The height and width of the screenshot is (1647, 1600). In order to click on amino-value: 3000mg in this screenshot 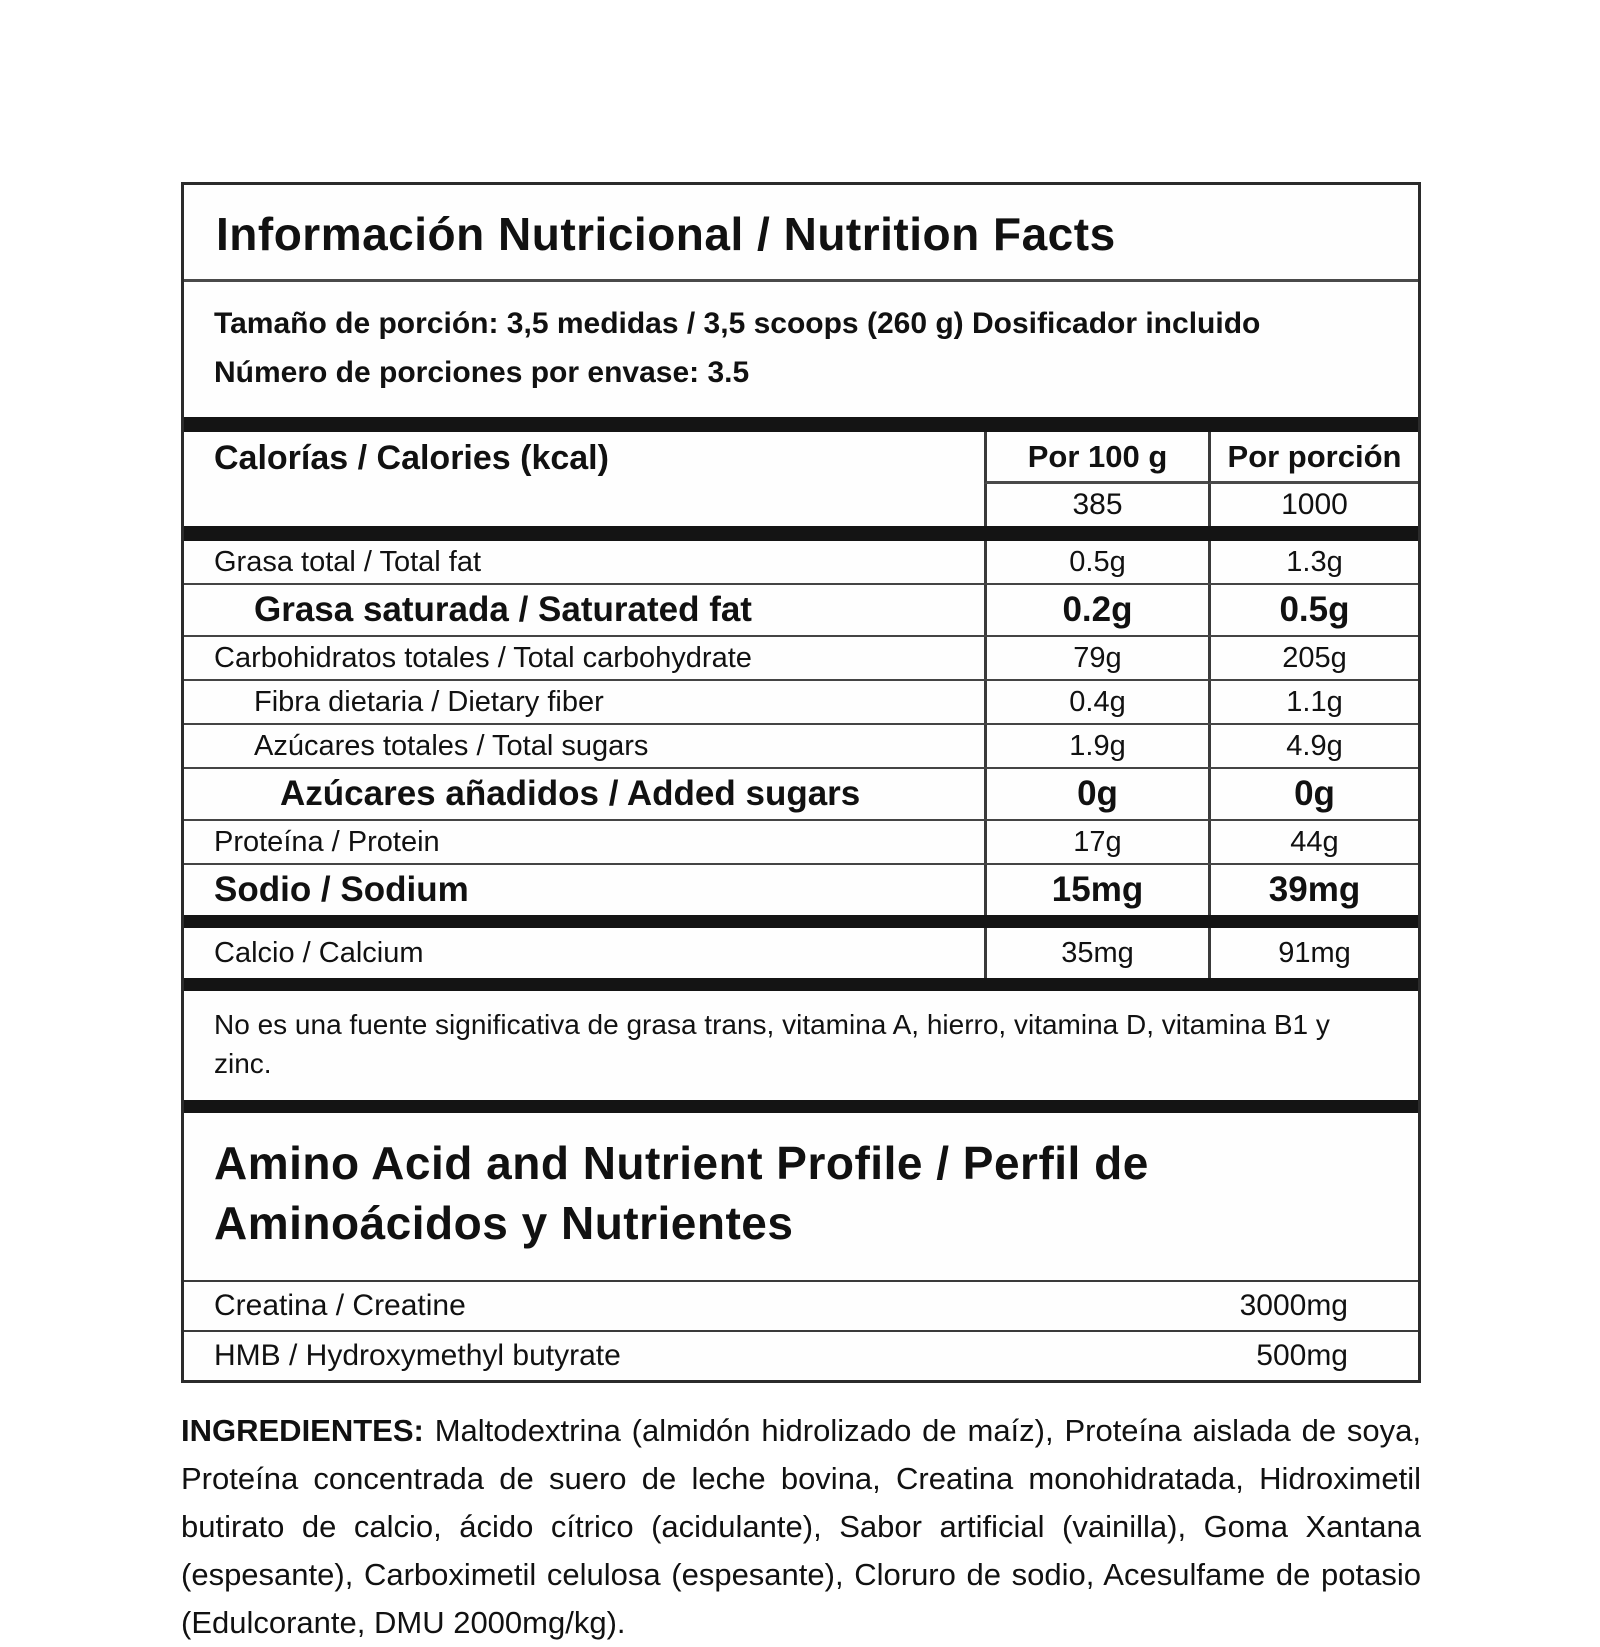, I will do `click(1293, 1305)`.